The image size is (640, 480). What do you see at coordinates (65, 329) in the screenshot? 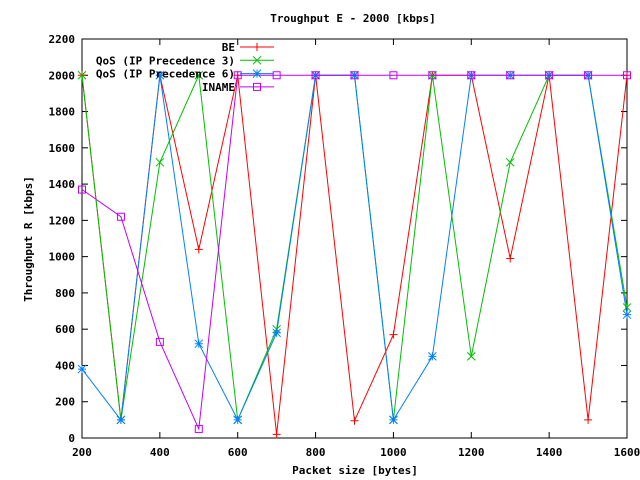
I see `y-tick-label: 600` at bounding box center [65, 329].